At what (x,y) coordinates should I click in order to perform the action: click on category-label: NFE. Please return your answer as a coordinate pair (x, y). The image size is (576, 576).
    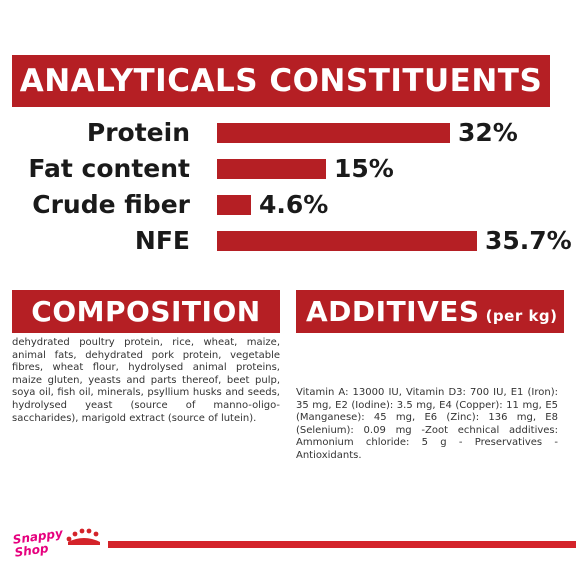
    Looking at the image, I should click on (162, 240).